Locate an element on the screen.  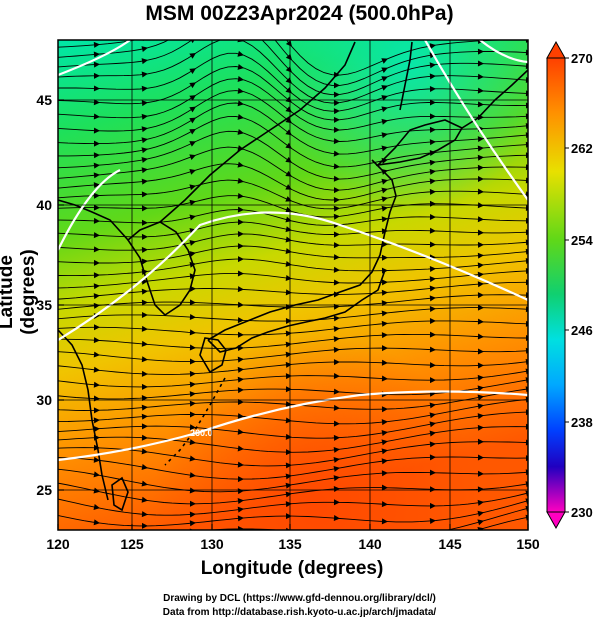
x-tick-label: 130 is located at coordinates (212, 544).